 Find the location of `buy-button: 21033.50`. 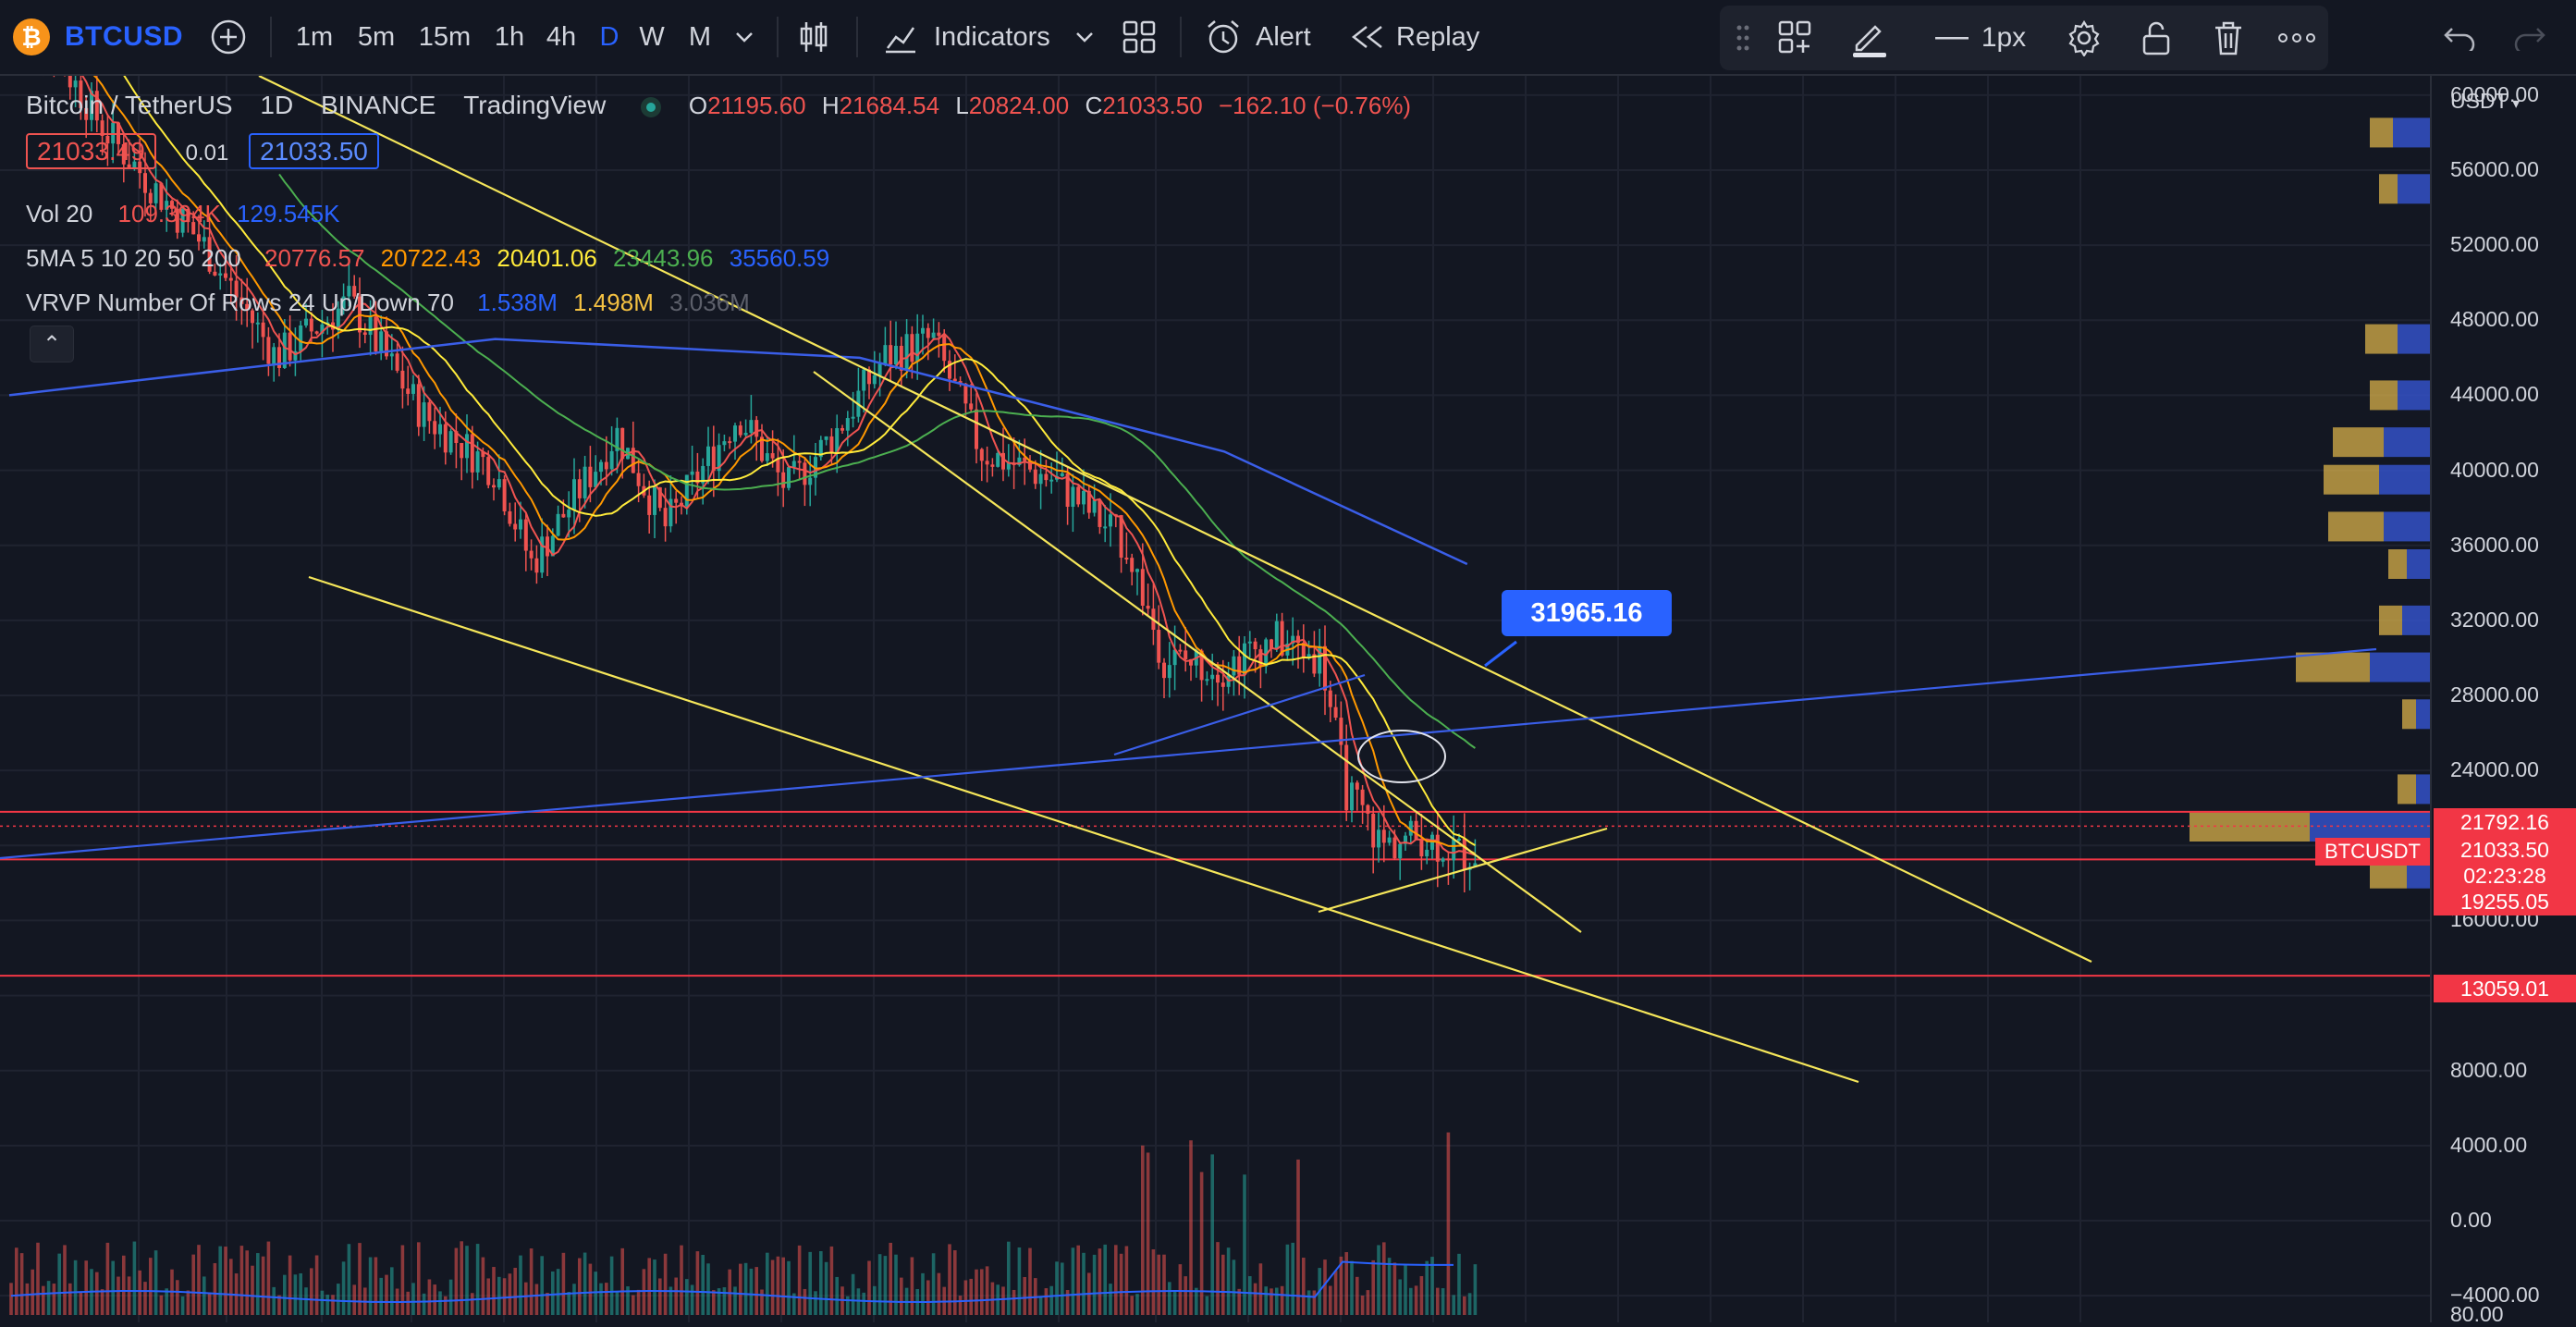

buy-button: 21033.50 is located at coordinates (314, 151).